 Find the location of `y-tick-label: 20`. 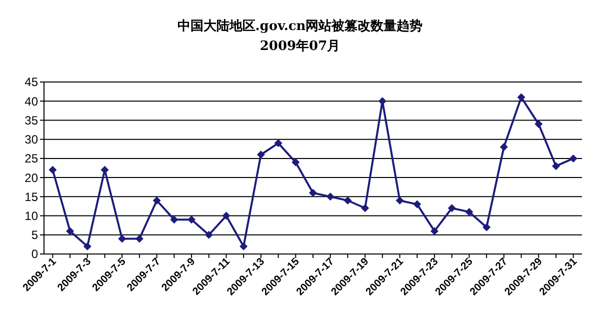

y-tick-label: 20 is located at coordinates (31, 177).